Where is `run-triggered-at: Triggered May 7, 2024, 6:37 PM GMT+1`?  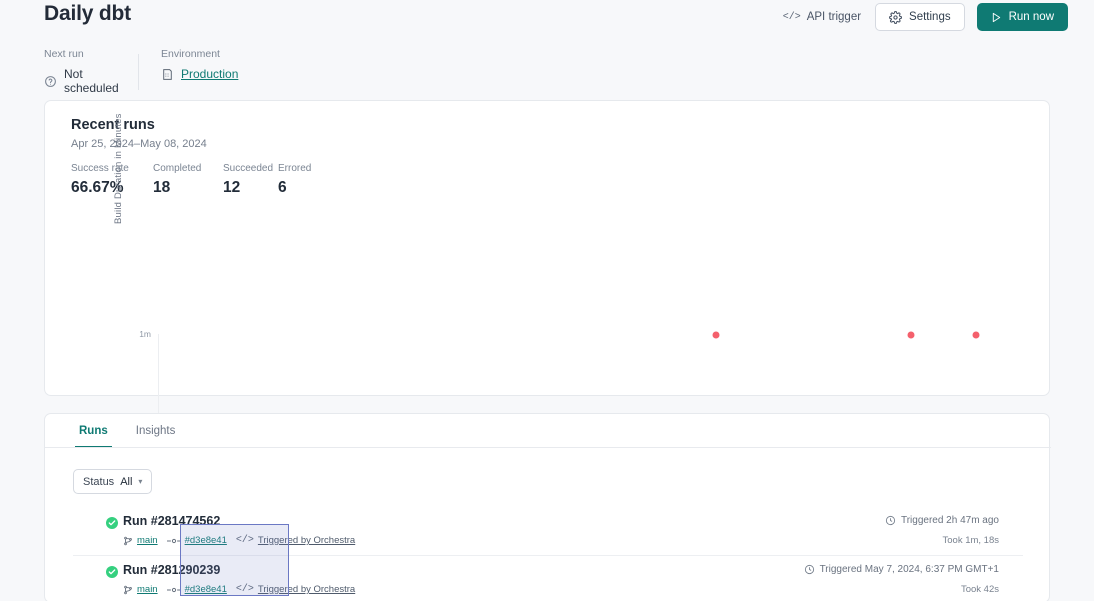 run-triggered-at: Triggered May 7, 2024, 6:37 PM GMT+1 is located at coordinates (909, 569).